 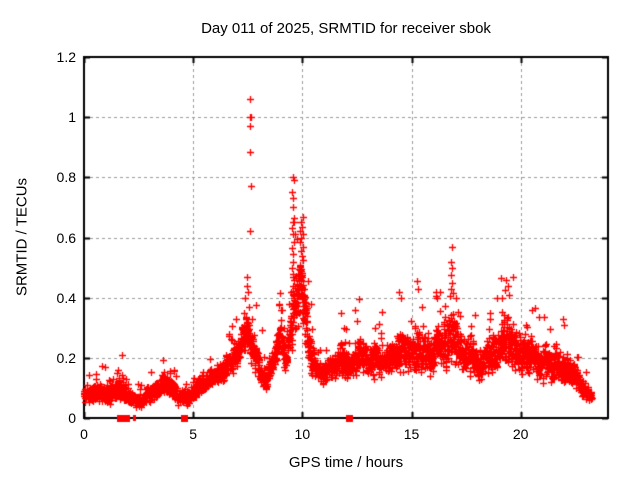 What do you see at coordinates (66, 177) in the screenshot?
I see `y-tick-label: 0.8` at bounding box center [66, 177].